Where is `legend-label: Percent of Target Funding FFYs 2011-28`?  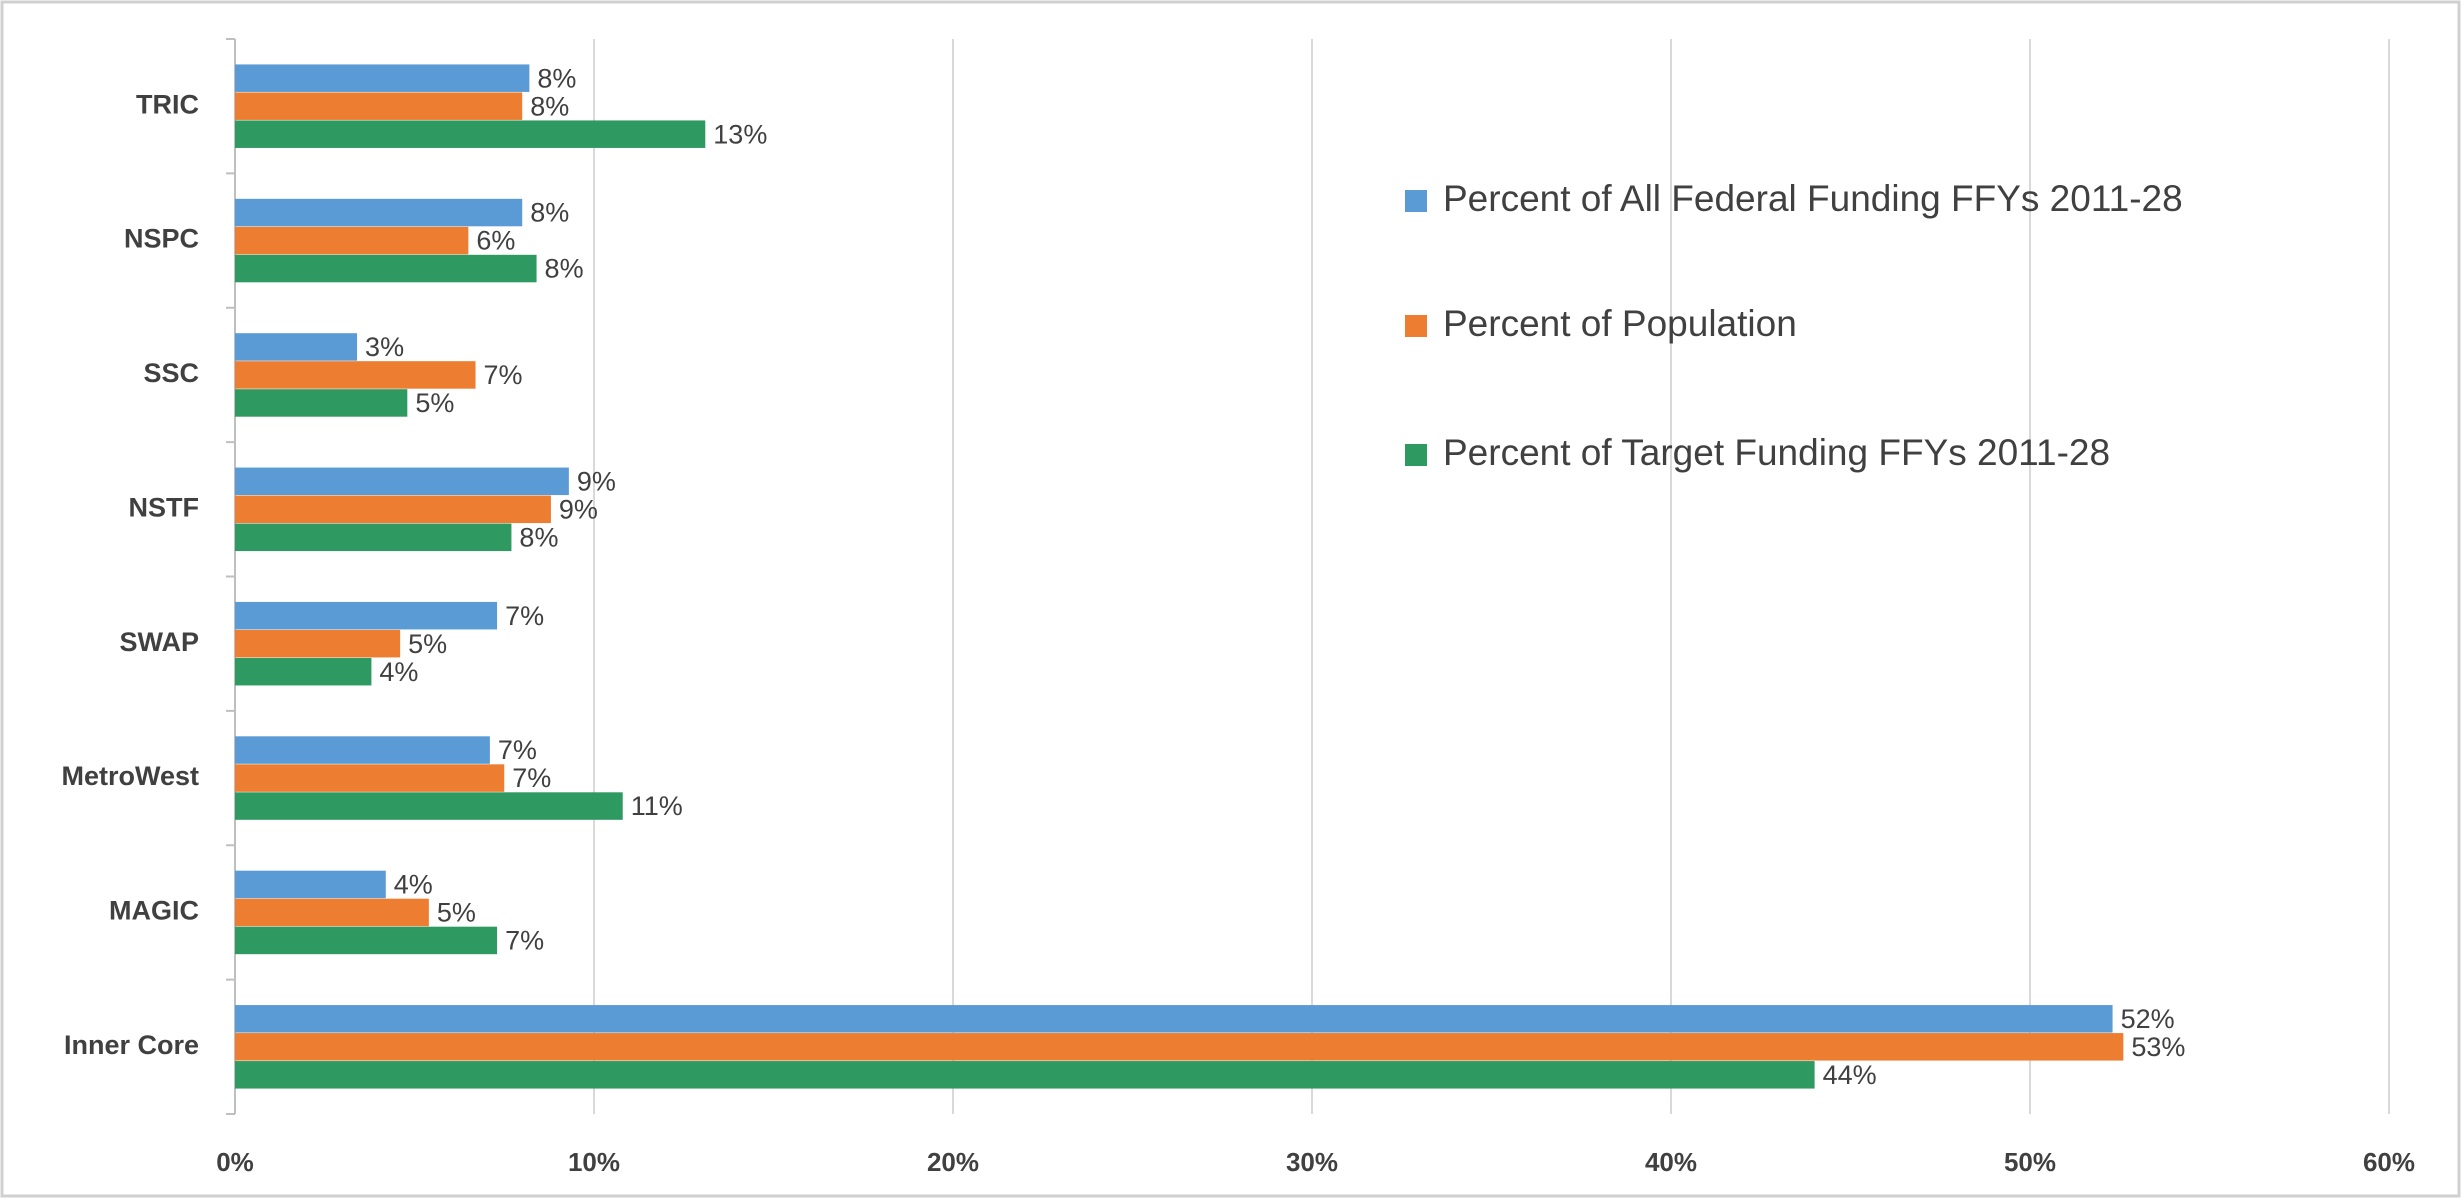
legend-label: Percent of Target Funding FFYs 2011-28 is located at coordinates (1776, 452).